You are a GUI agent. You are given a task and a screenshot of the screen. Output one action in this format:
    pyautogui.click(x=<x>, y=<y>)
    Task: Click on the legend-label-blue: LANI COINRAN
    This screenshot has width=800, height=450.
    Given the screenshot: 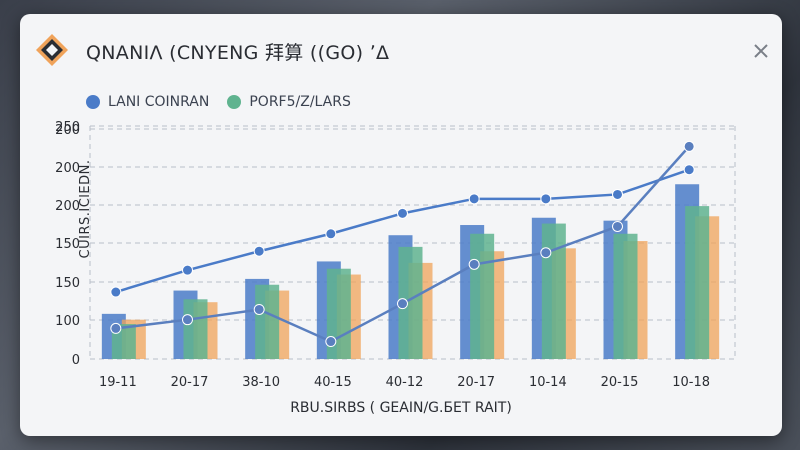 What is the action you would take?
    pyautogui.click(x=159, y=102)
    